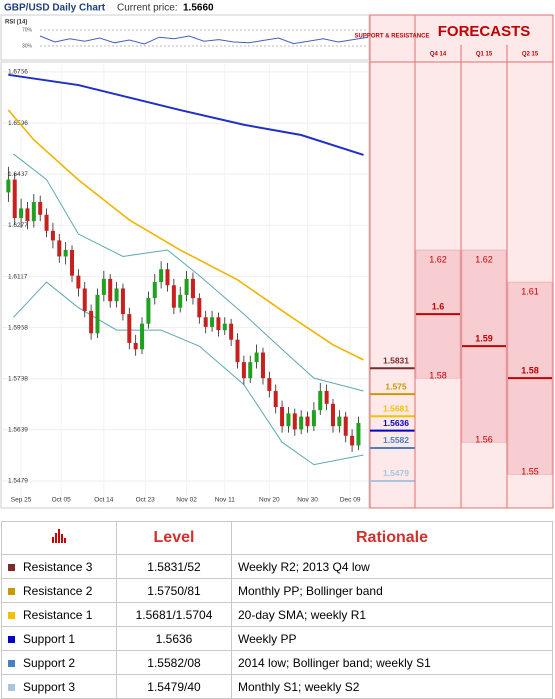  Describe the element at coordinates (438, 376) in the screenshot. I see `forecast-low: 1.58` at that location.